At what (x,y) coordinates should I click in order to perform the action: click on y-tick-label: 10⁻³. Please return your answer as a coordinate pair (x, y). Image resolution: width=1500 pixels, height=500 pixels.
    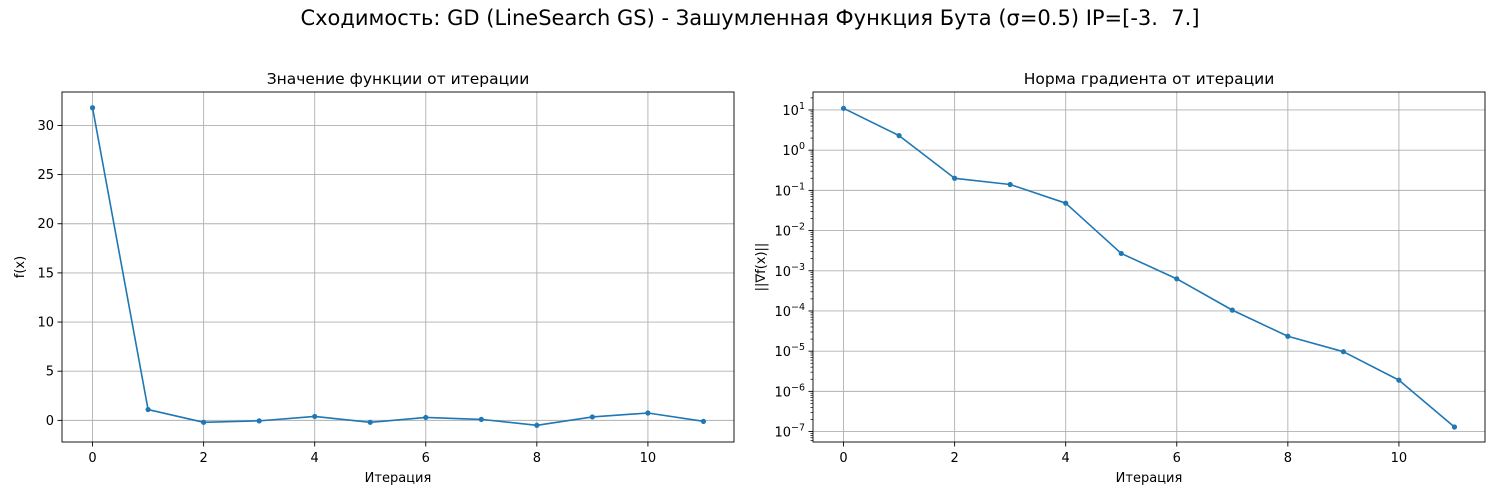
    Looking at the image, I should click on (789, 271).